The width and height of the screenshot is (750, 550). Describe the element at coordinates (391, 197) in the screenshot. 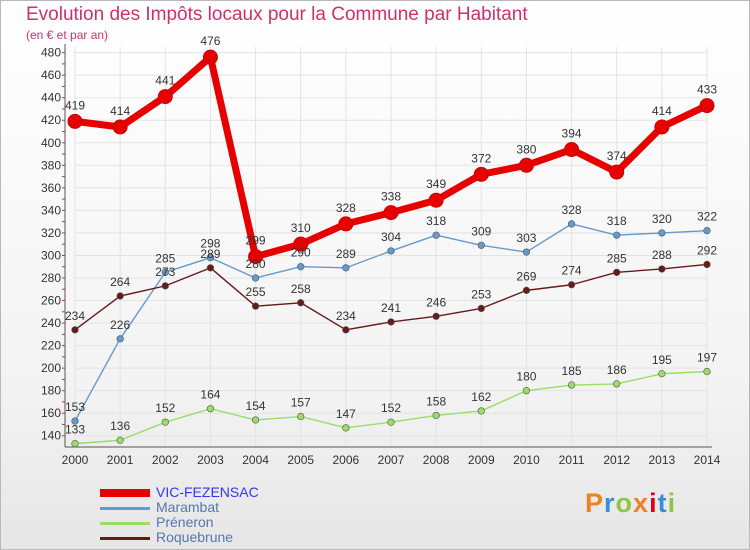

I see `data-label: 338` at that location.